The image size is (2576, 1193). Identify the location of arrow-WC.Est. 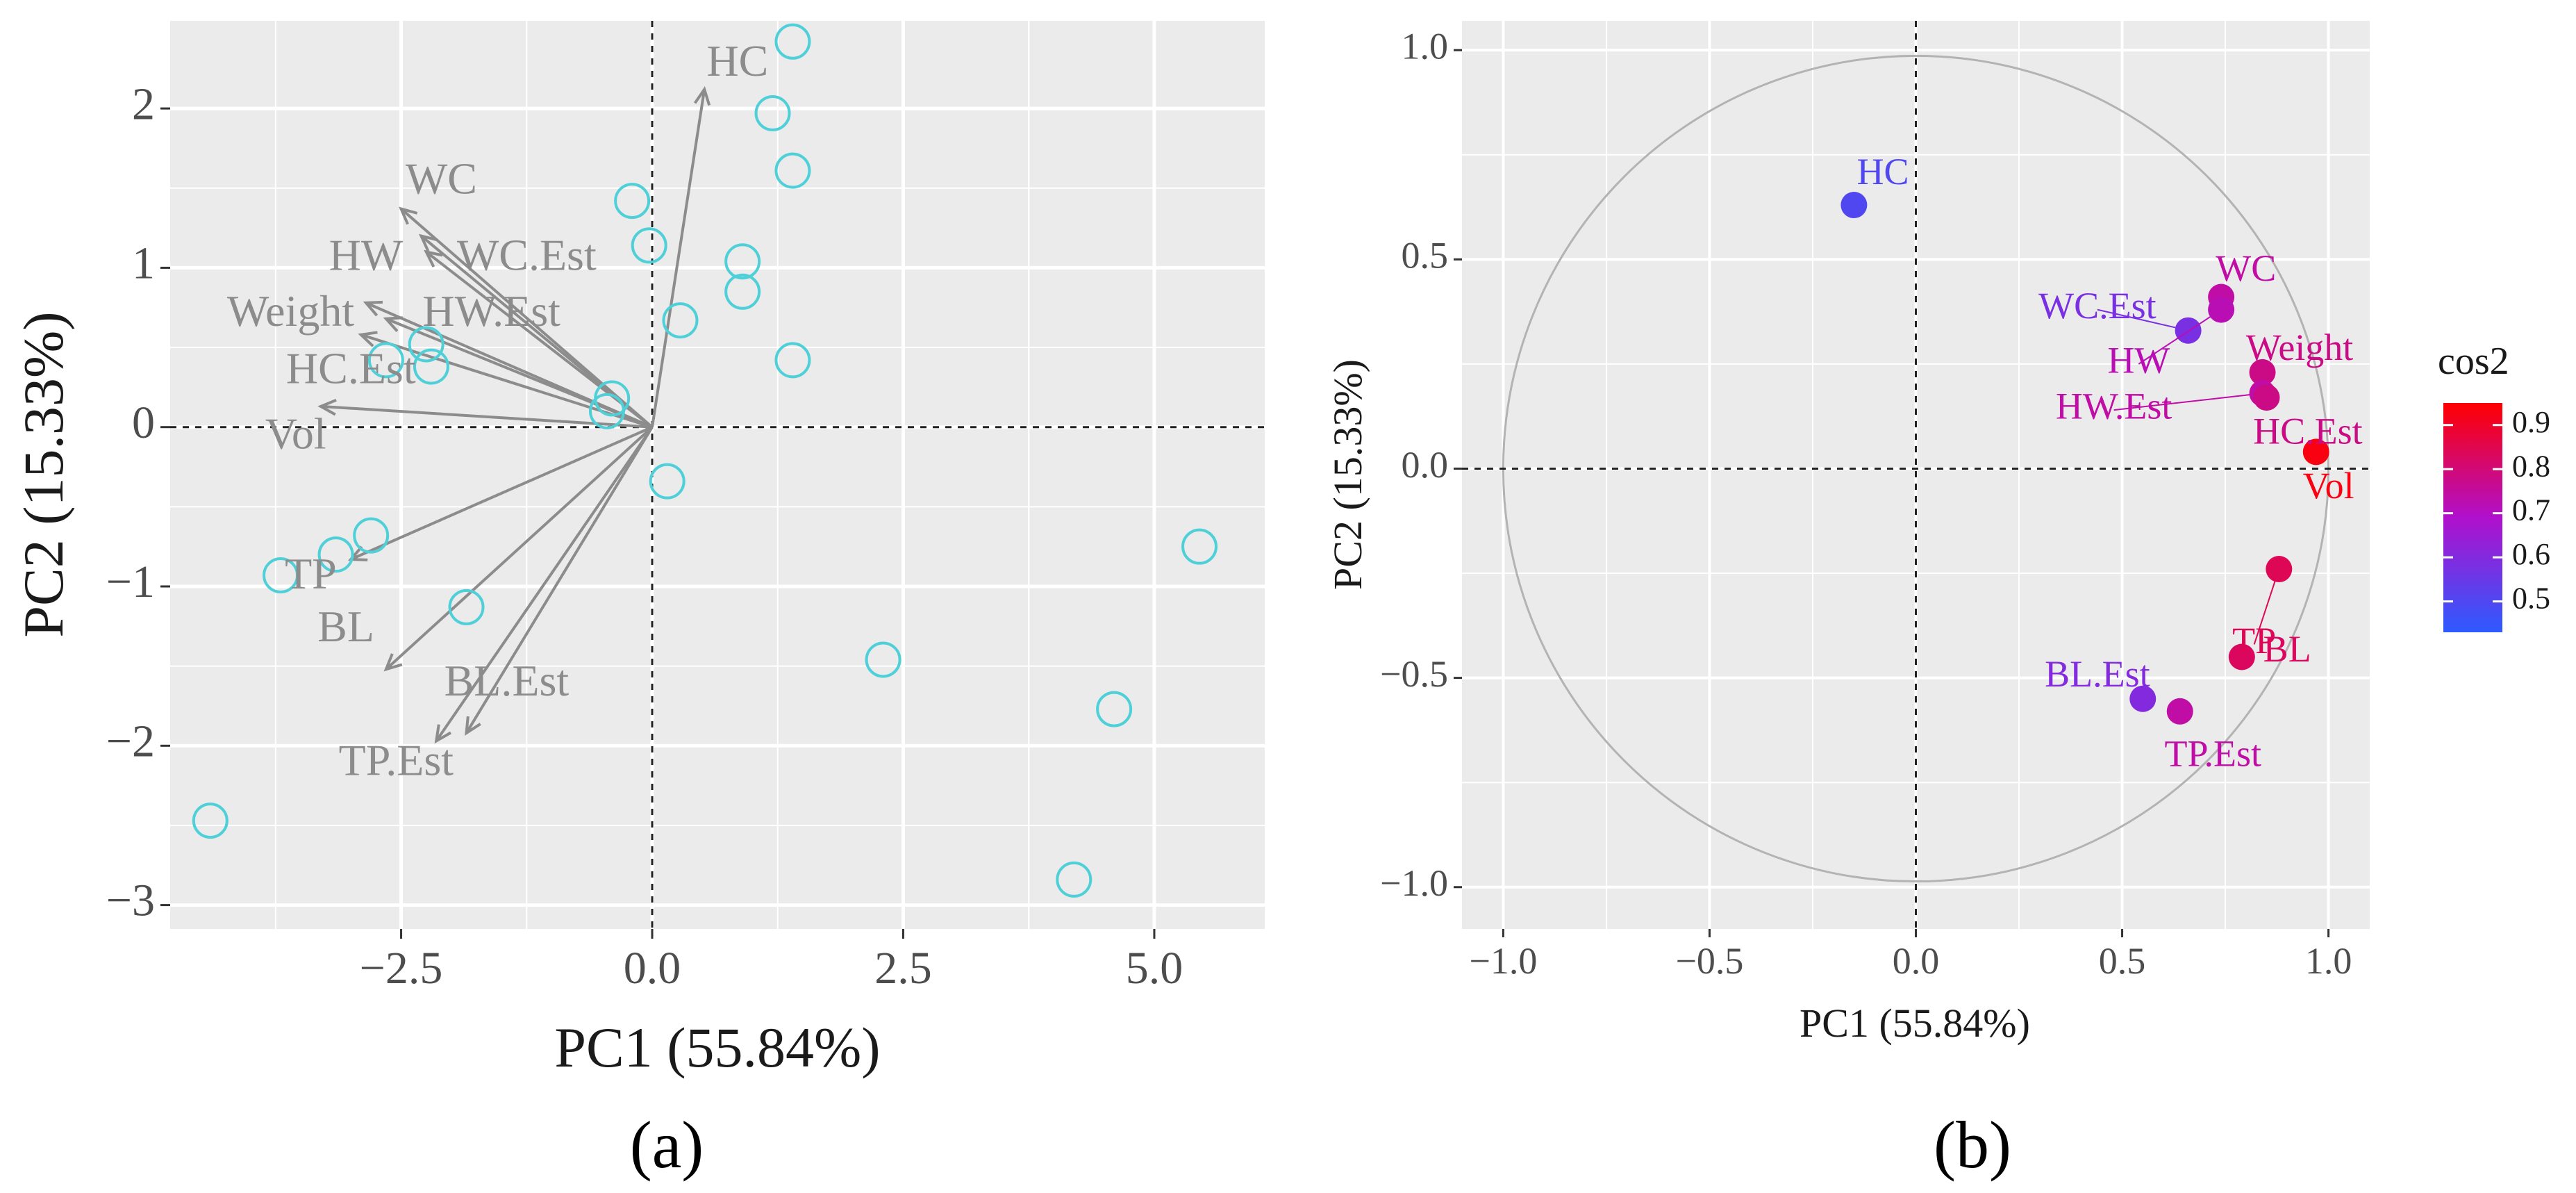
(539, 339).